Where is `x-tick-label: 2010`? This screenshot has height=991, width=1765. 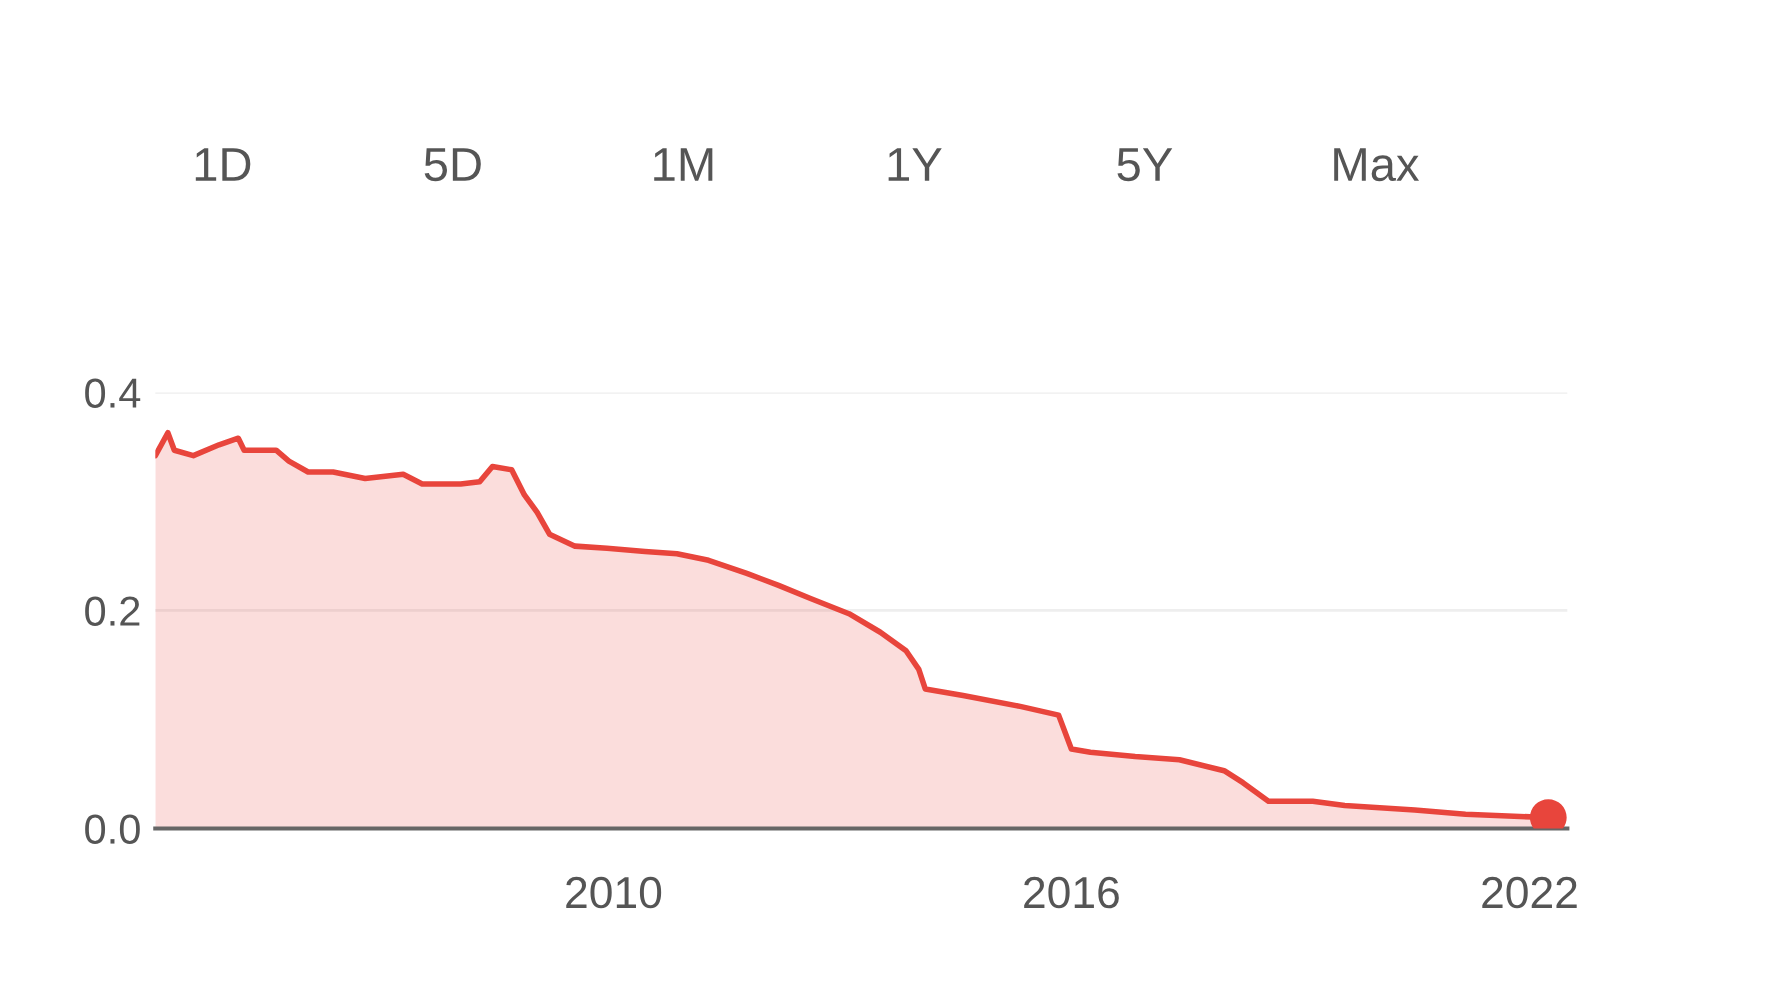
x-tick-label: 2010 is located at coordinates (614, 892).